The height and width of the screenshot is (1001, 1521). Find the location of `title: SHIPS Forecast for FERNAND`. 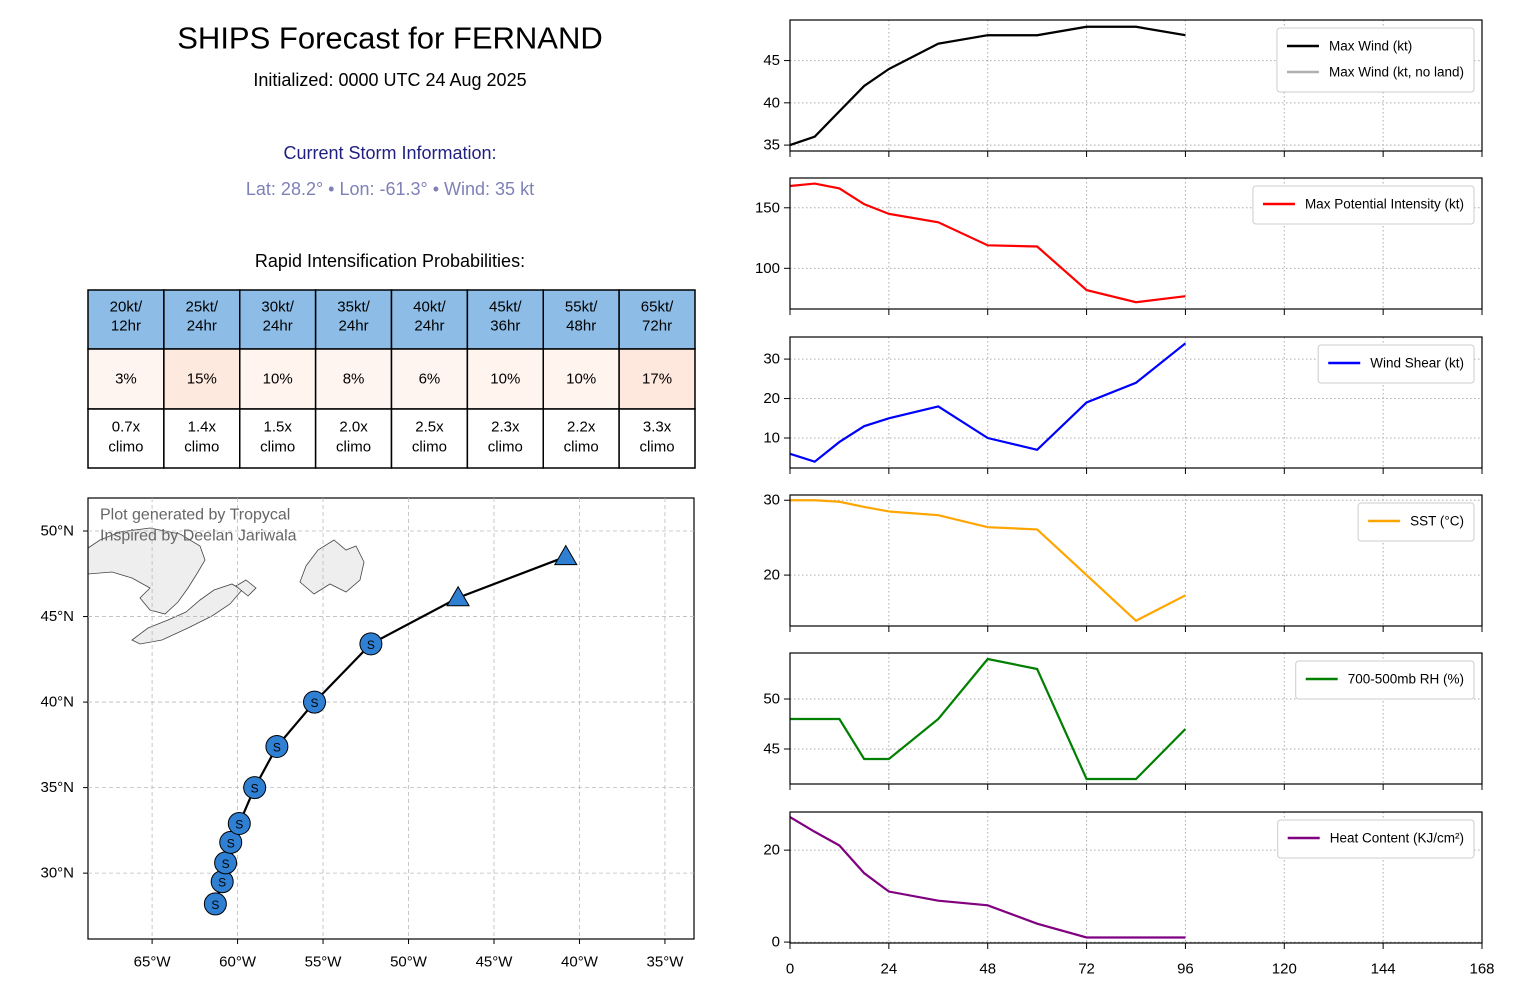

title: SHIPS Forecast for FERNAND is located at coordinates (389, 38).